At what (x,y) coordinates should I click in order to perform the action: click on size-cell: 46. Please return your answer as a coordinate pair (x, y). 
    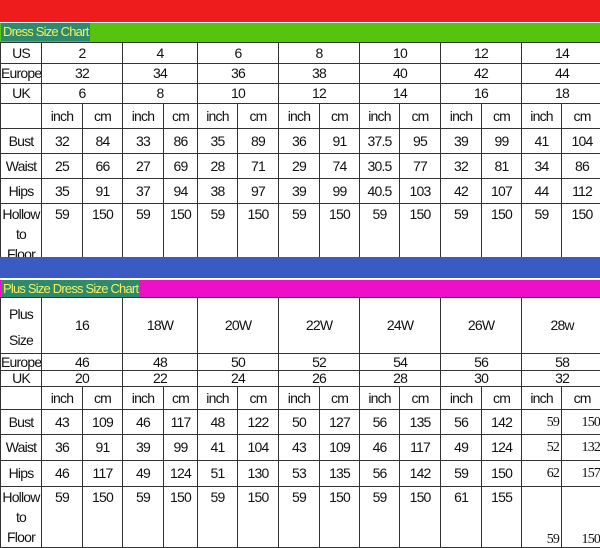
    Looking at the image, I should click on (82, 362).